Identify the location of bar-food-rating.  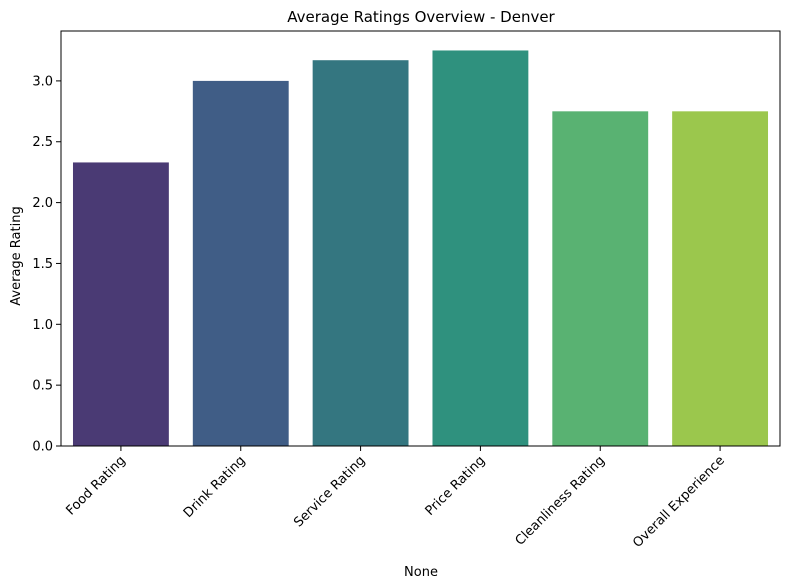
(120, 304).